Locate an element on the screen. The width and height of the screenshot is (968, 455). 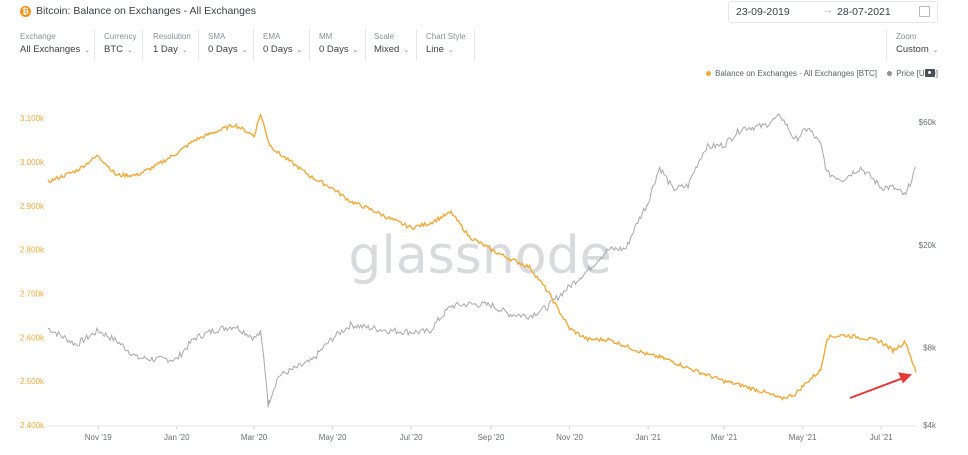
annotation-arrow-head is located at coordinates (905, 378).